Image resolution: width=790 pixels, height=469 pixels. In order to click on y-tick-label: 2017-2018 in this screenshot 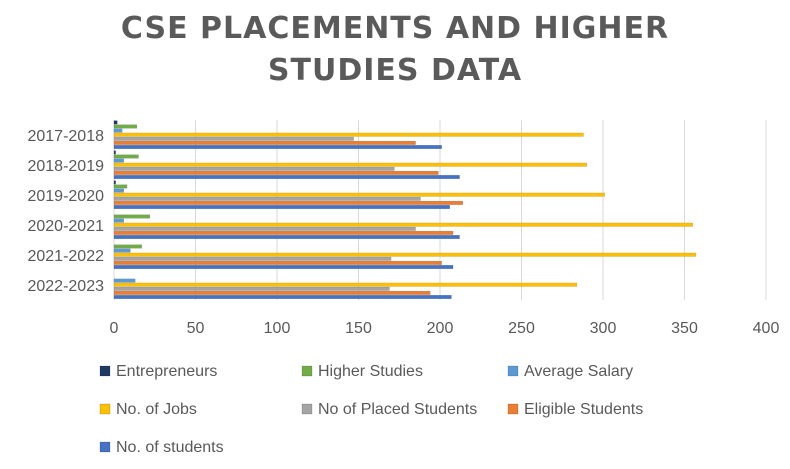, I will do `click(65, 136)`.